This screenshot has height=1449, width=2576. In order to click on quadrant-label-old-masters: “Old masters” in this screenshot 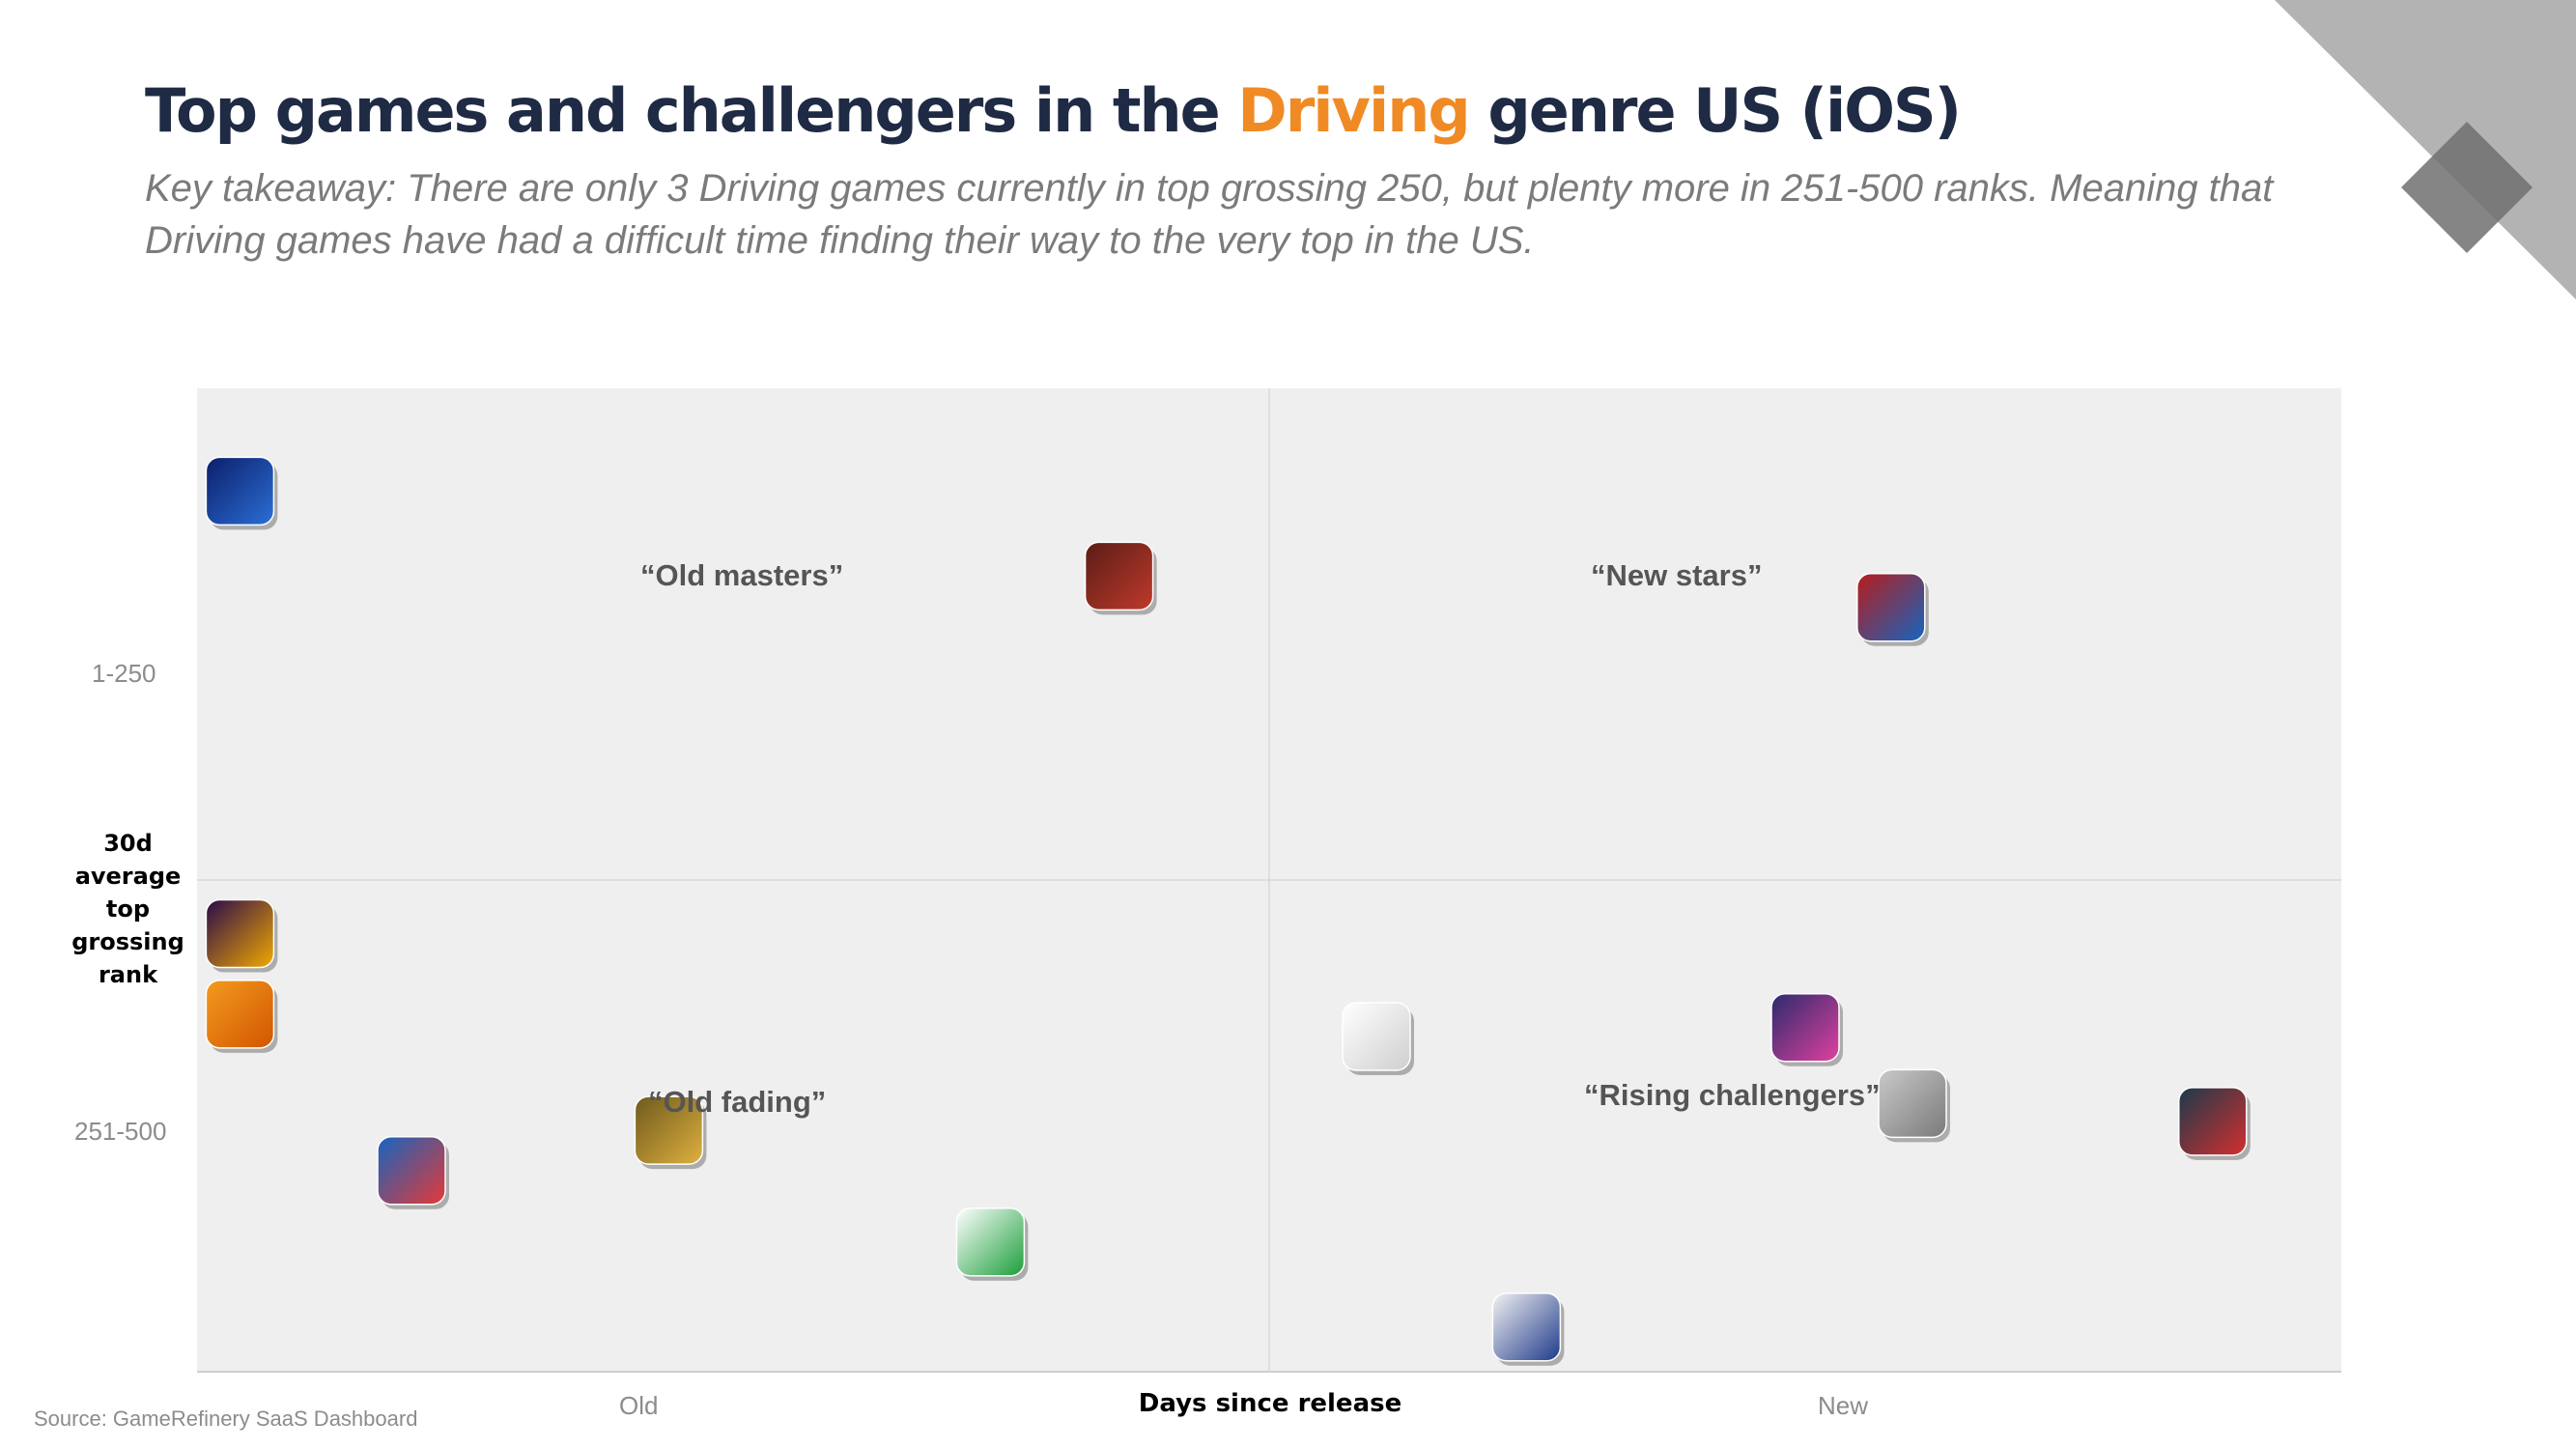, I will do `click(742, 575)`.